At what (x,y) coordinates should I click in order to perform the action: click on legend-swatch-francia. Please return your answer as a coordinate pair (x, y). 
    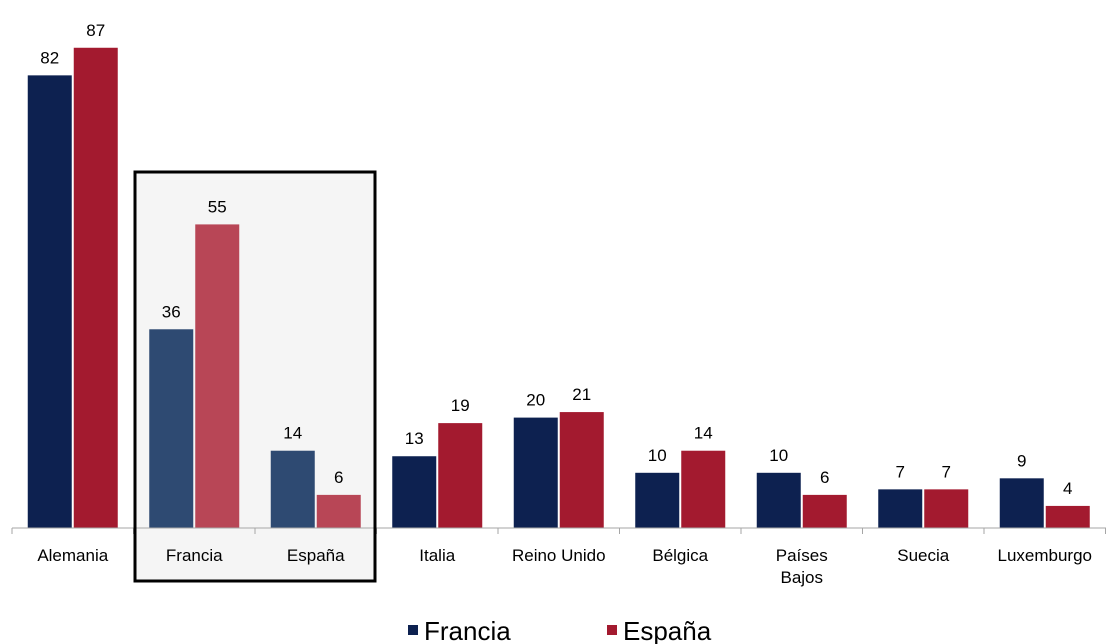
    Looking at the image, I should click on (413, 630).